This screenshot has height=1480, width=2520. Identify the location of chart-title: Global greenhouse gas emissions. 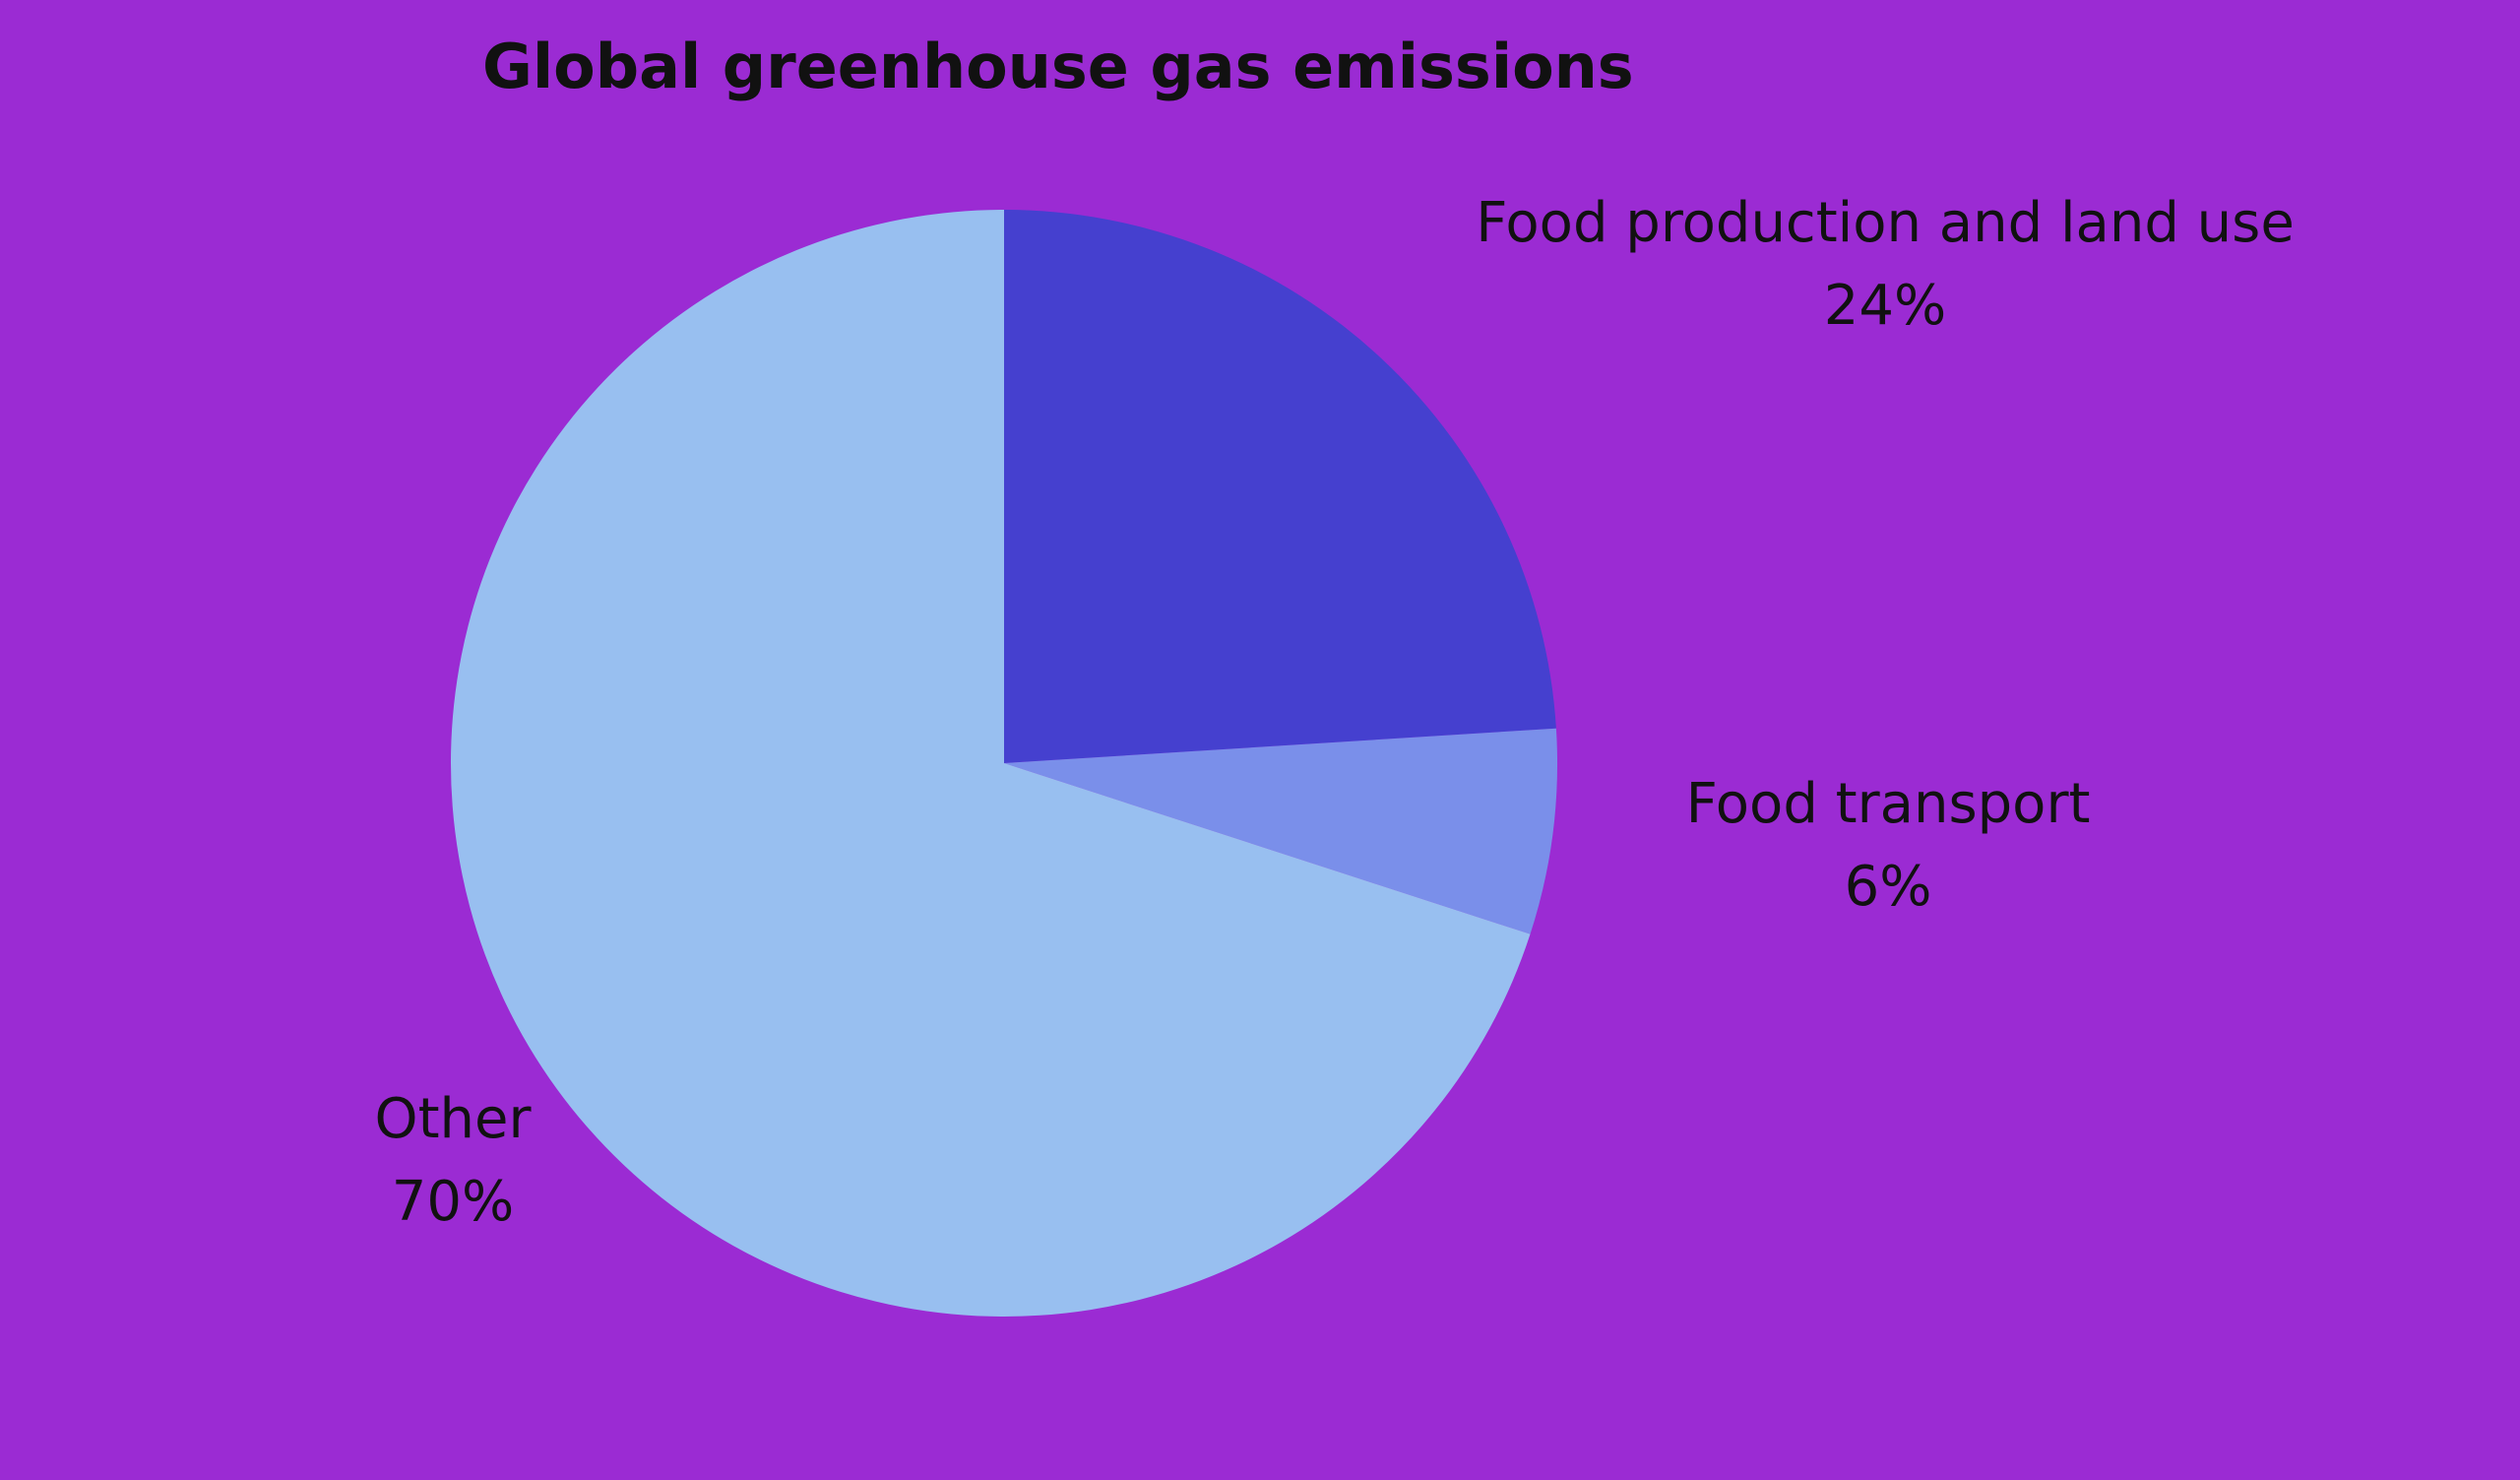
(1058, 66).